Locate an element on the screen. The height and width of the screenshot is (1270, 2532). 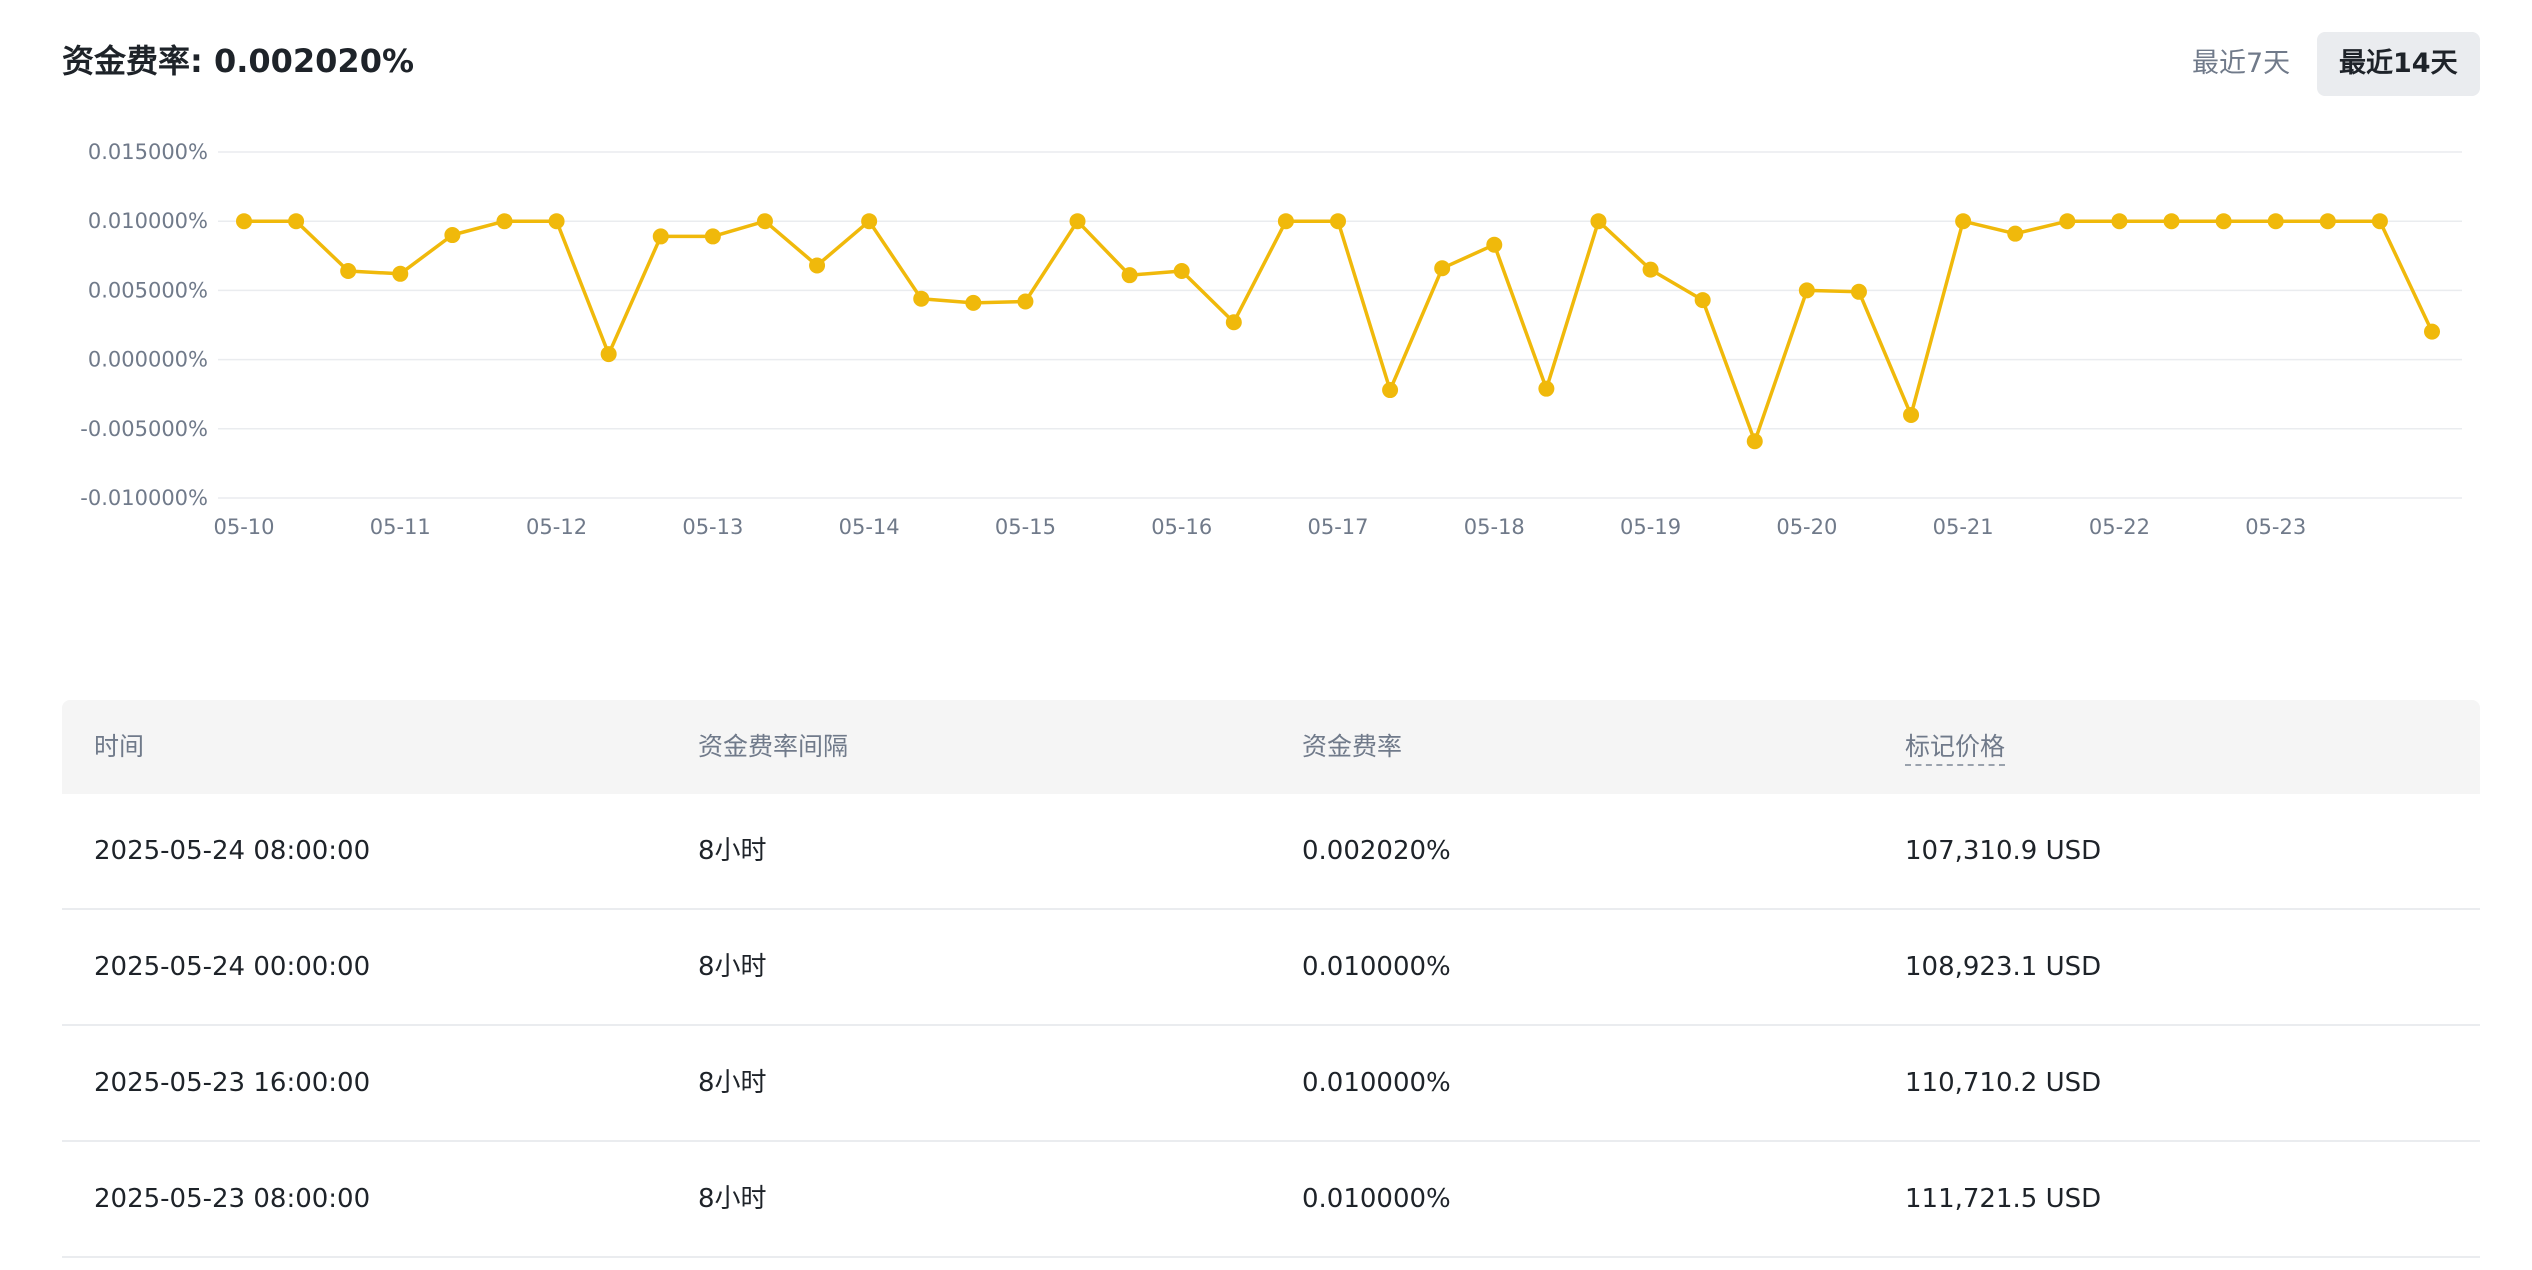
cell-mark-price: 110,710.2 USD is located at coordinates (2003, 1083).